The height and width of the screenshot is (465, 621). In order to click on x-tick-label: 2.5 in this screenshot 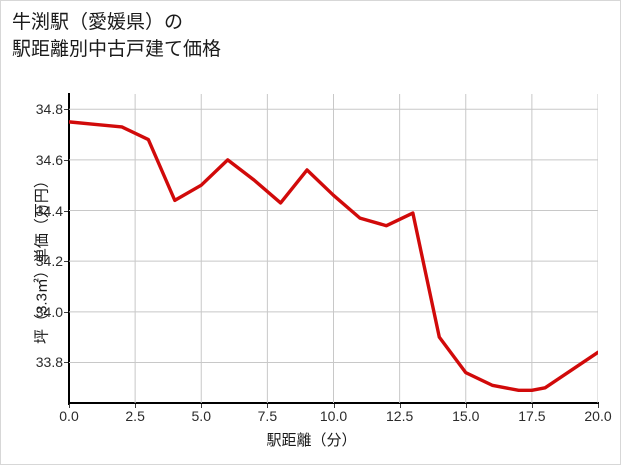, I will do `click(135, 416)`.